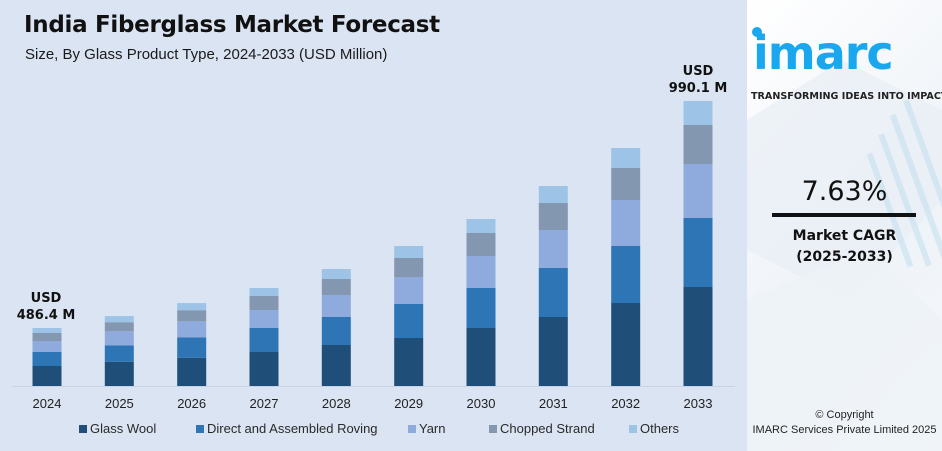  I want to click on legend-item-others: Others, so click(654, 428).